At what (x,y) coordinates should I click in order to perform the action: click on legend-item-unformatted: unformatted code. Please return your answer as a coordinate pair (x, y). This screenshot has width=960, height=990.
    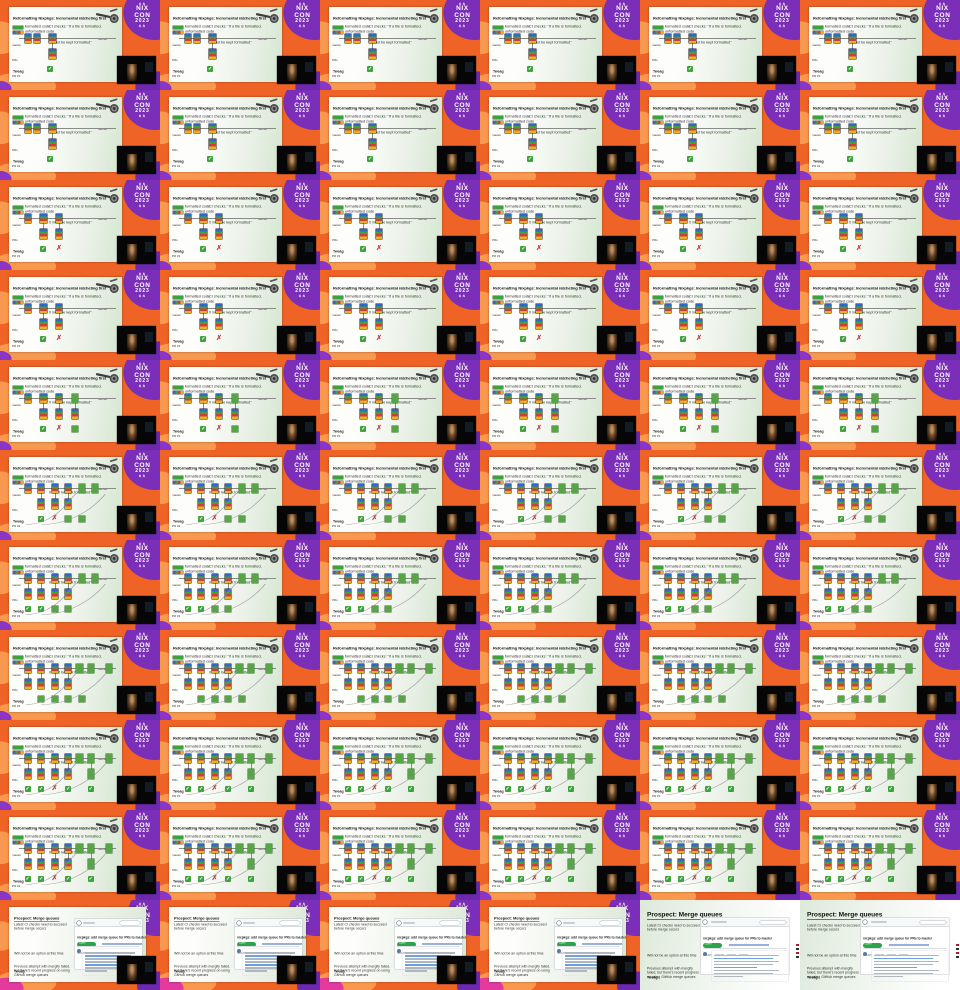
    Looking at the image, I should click on (847, 478).